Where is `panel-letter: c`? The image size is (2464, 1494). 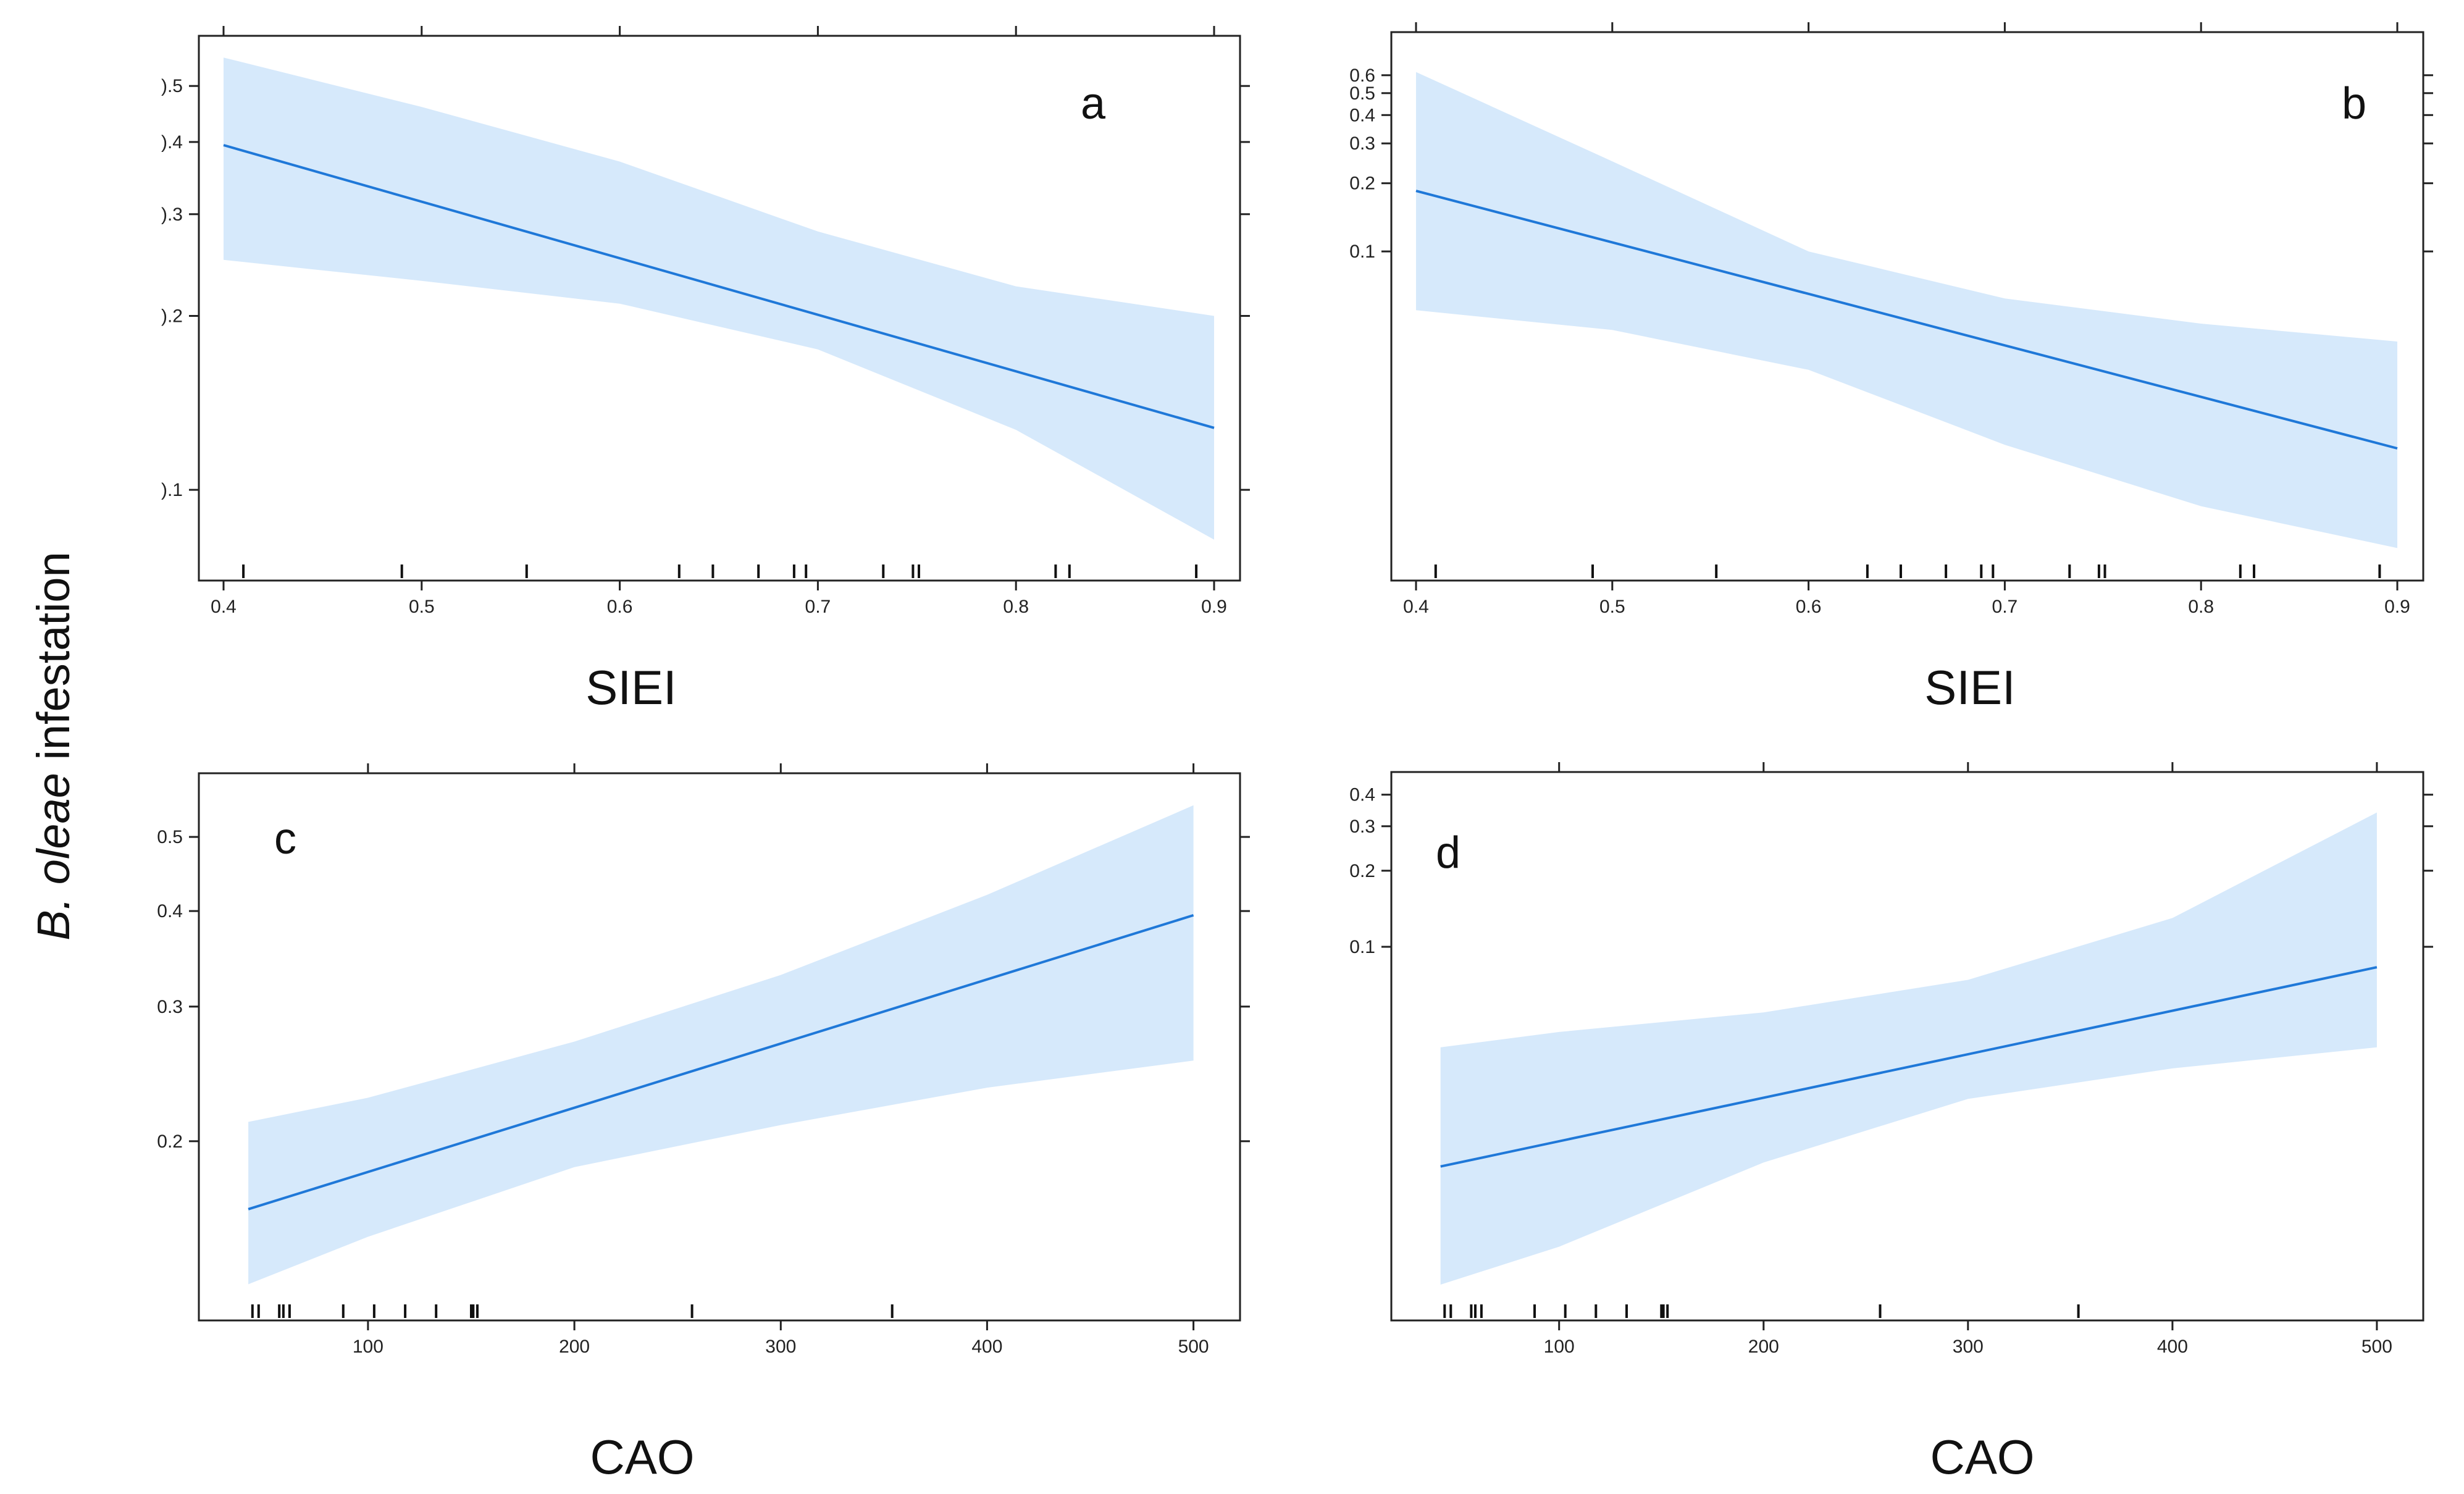 panel-letter: c is located at coordinates (285, 838).